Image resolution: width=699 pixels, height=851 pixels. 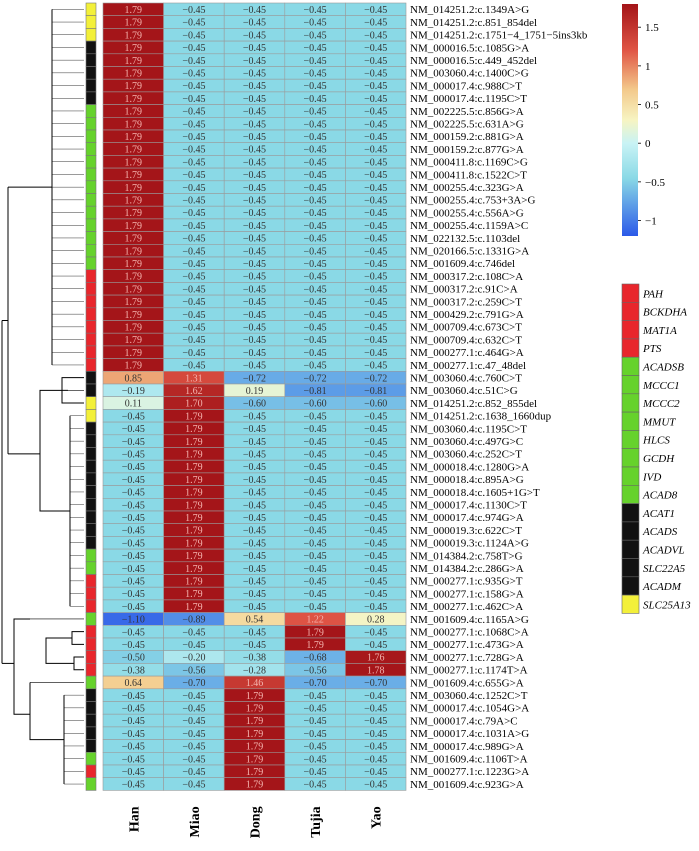 I want to click on gene-legend-label: ACAD8, so click(x=660, y=496).